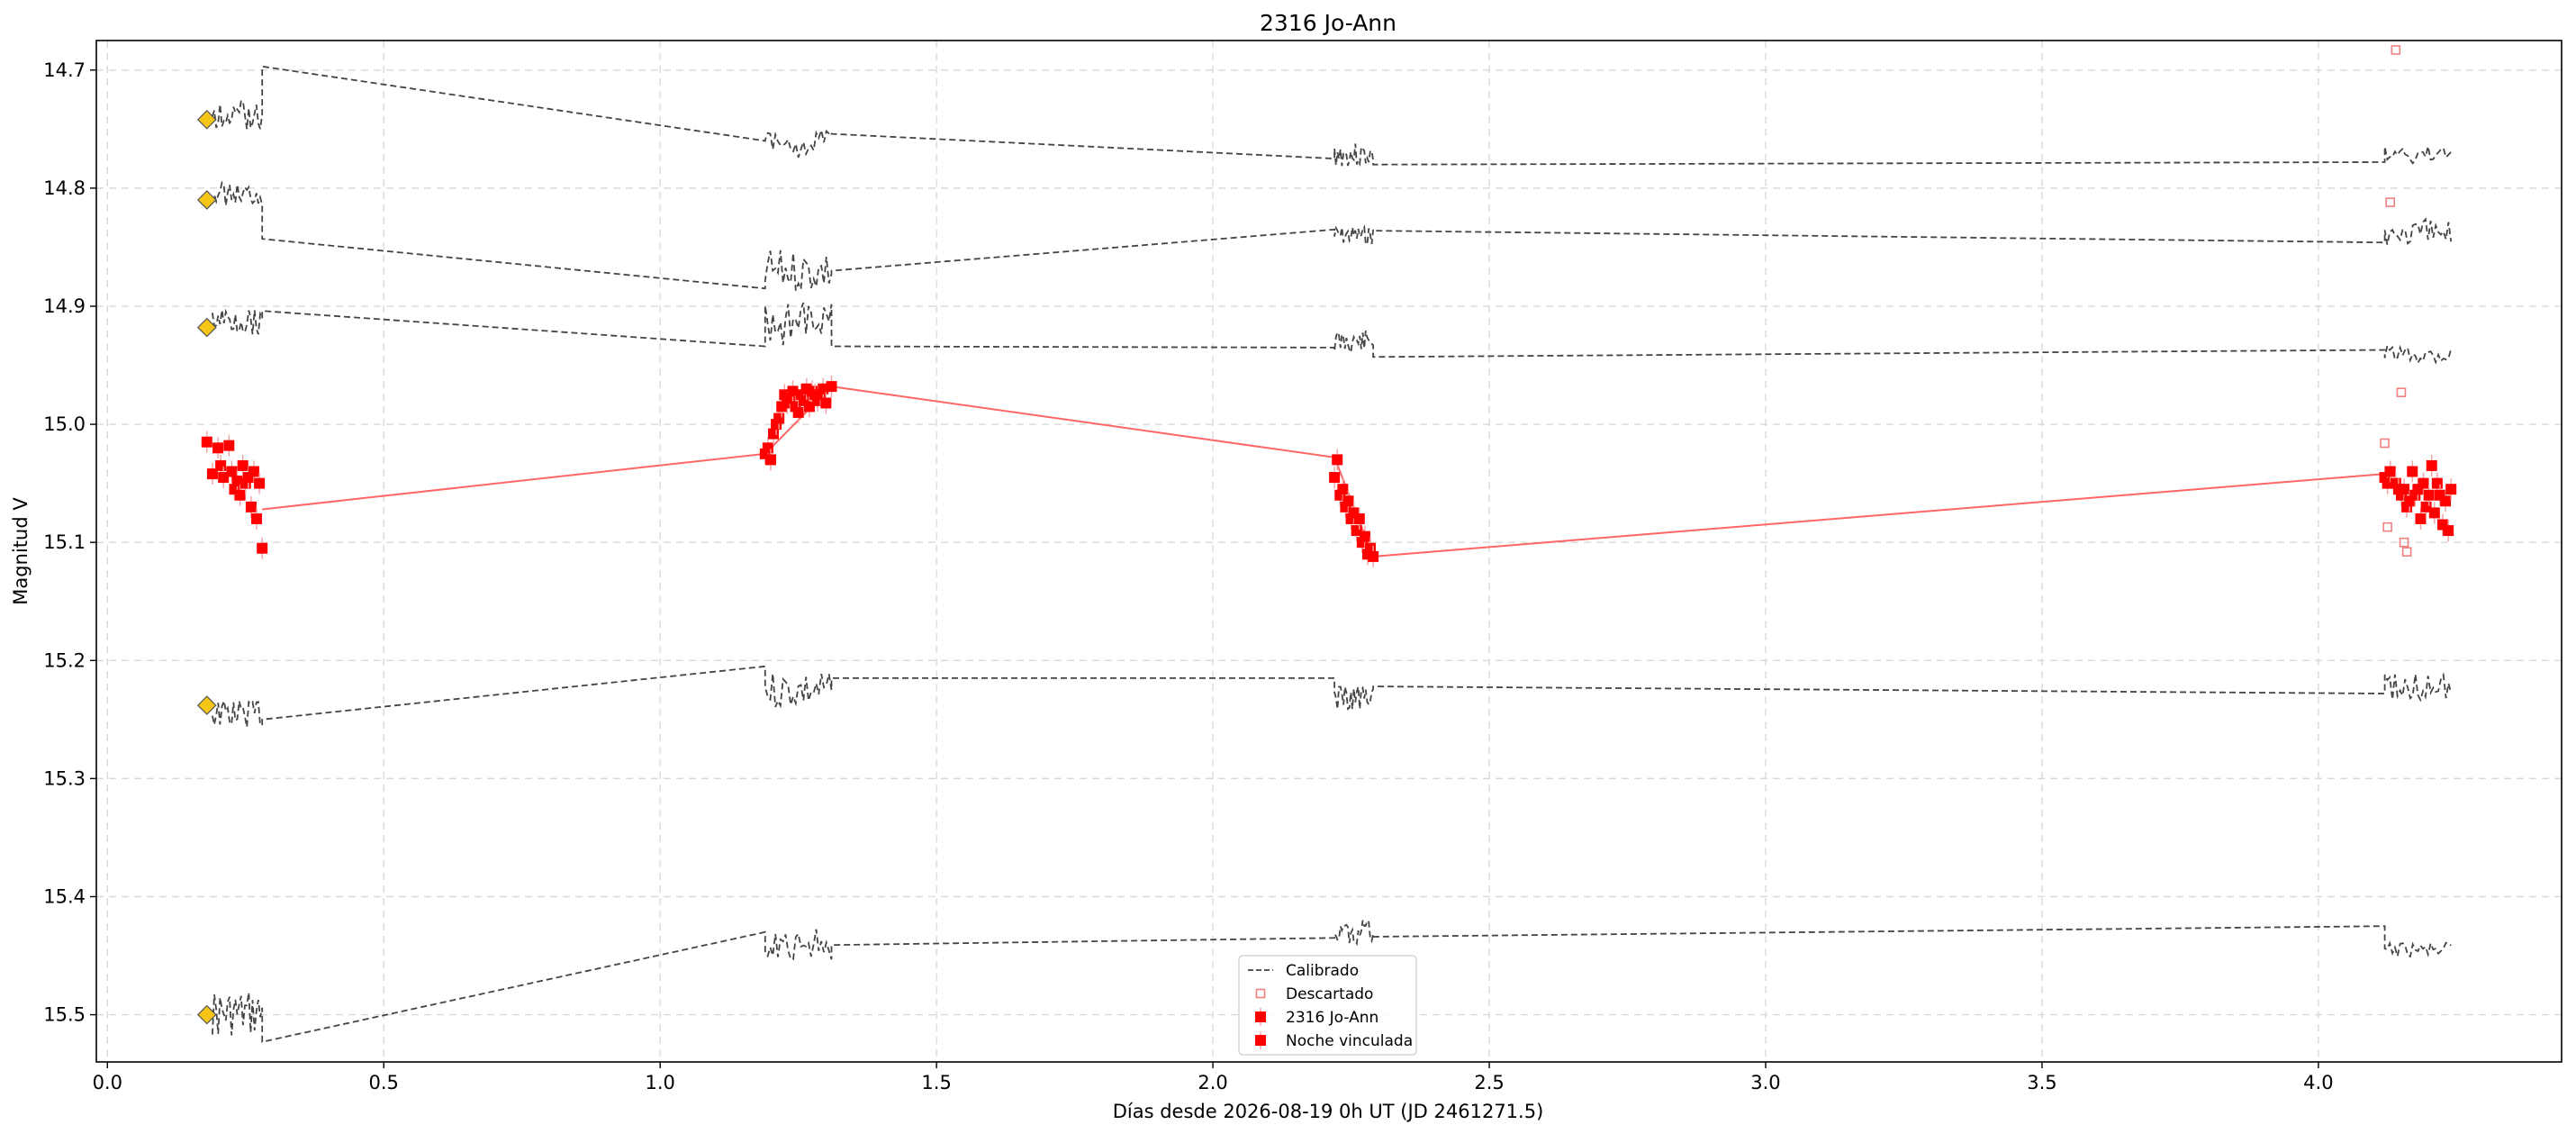  What do you see at coordinates (1329, 994) in the screenshot?
I see `legend-label: Descartado` at bounding box center [1329, 994].